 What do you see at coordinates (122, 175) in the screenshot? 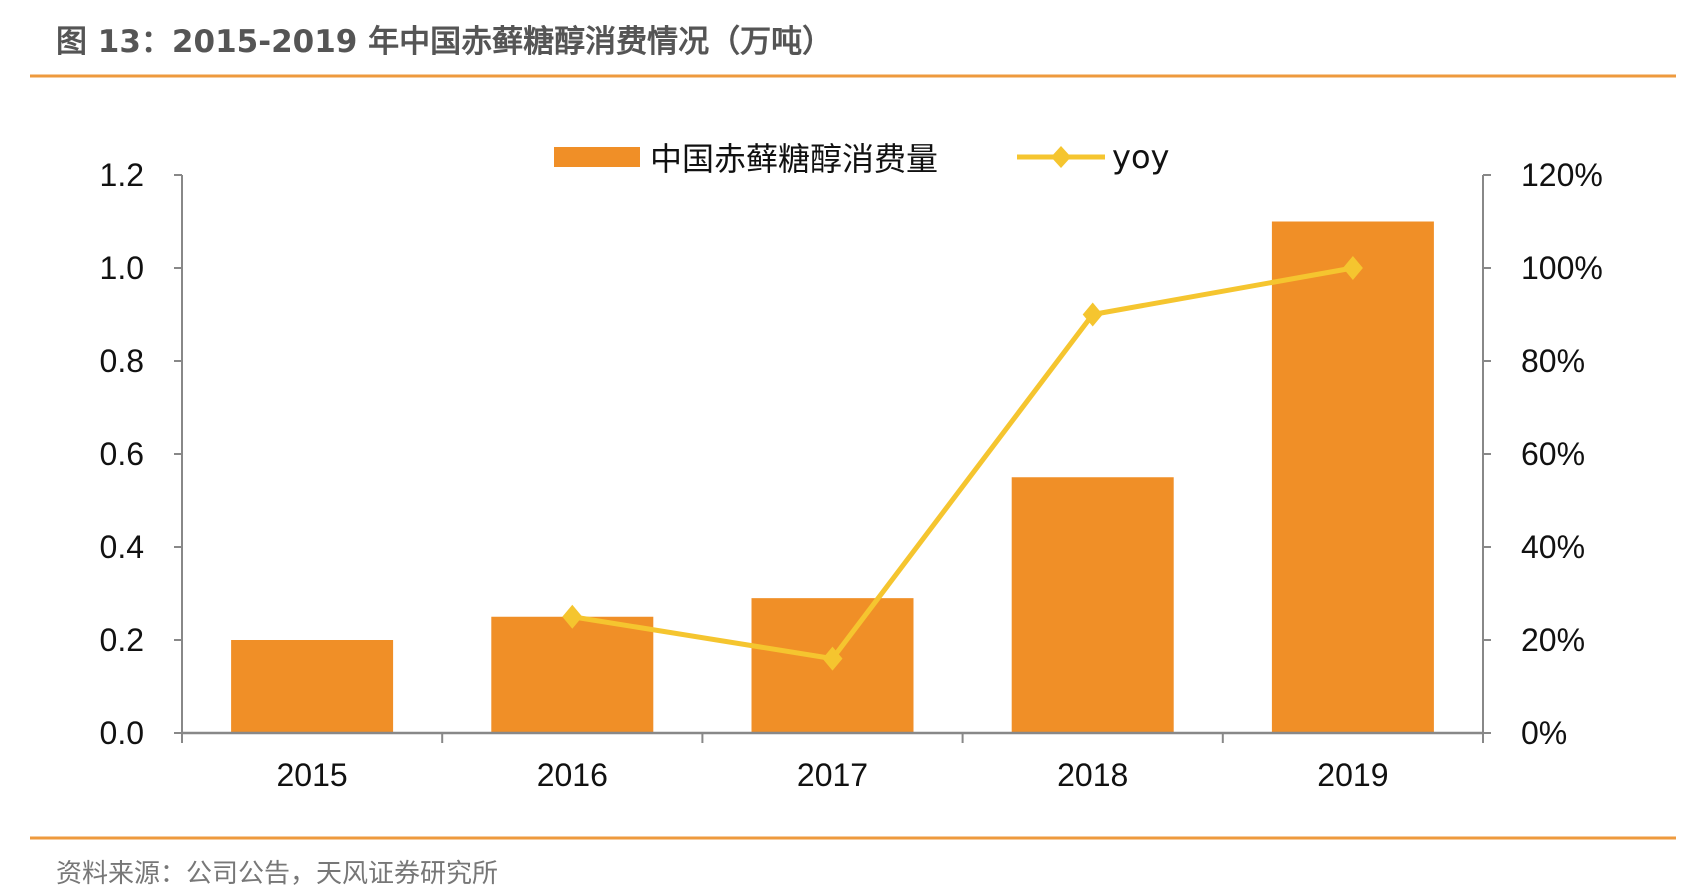
I see `left-tick-label: 1.2` at bounding box center [122, 175].